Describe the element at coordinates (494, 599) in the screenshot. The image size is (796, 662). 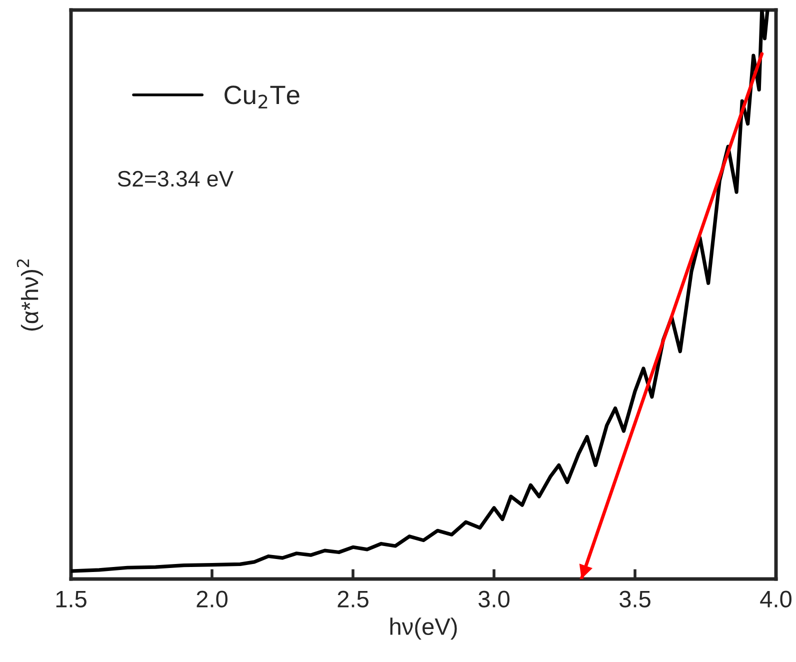
I see `x-tick-label: 3.0` at that location.